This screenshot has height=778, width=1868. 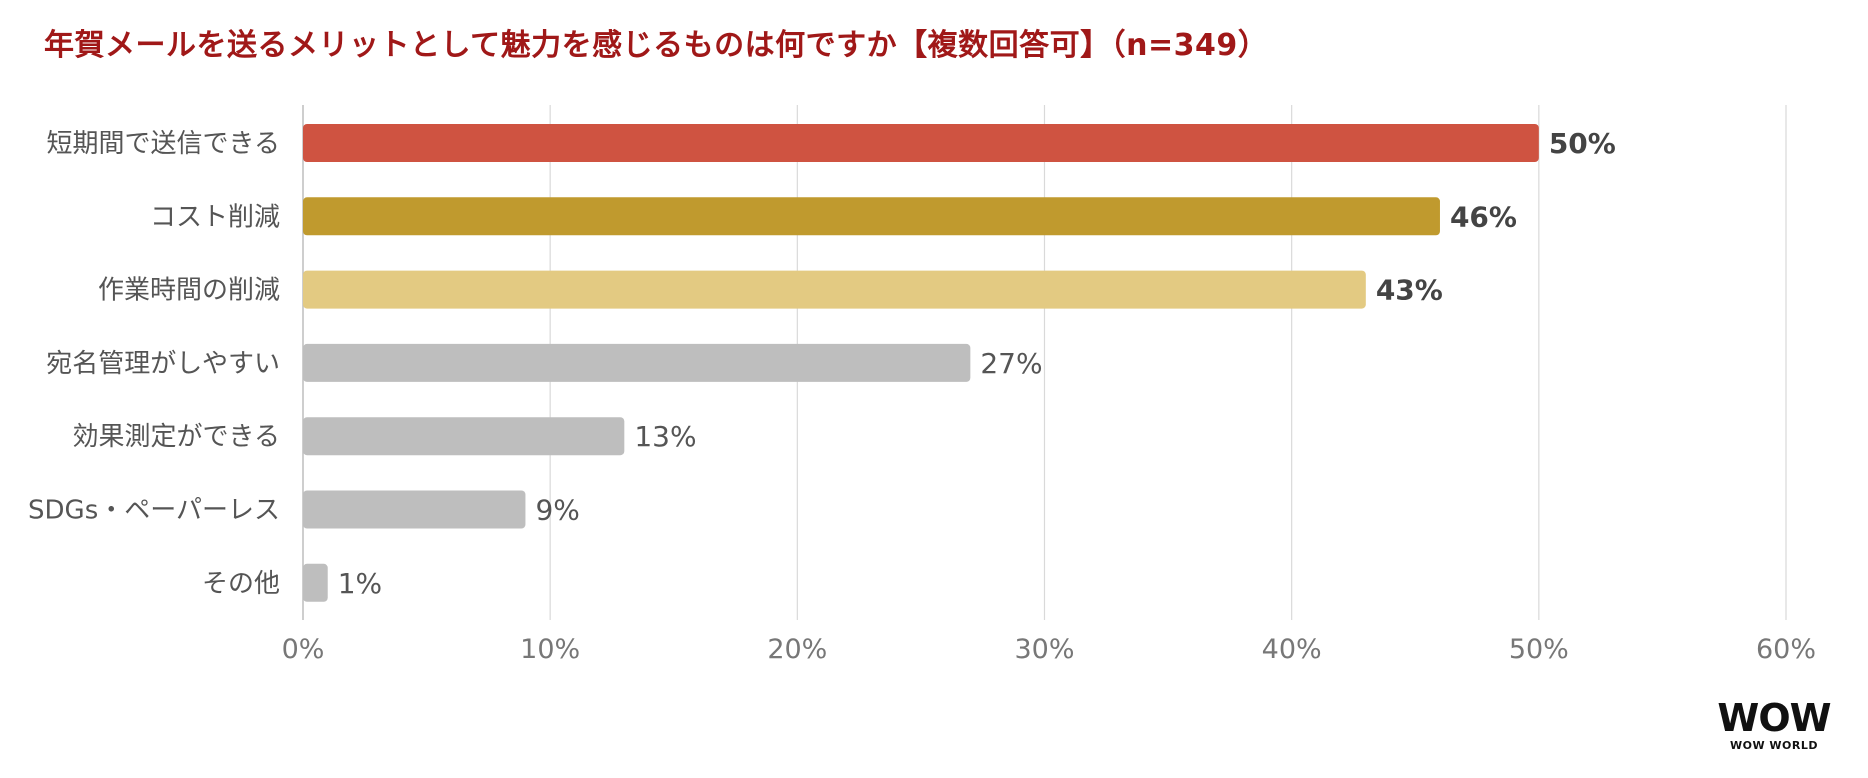 I want to click on x-tick-label: 30%, so click(x=1044, y=649).